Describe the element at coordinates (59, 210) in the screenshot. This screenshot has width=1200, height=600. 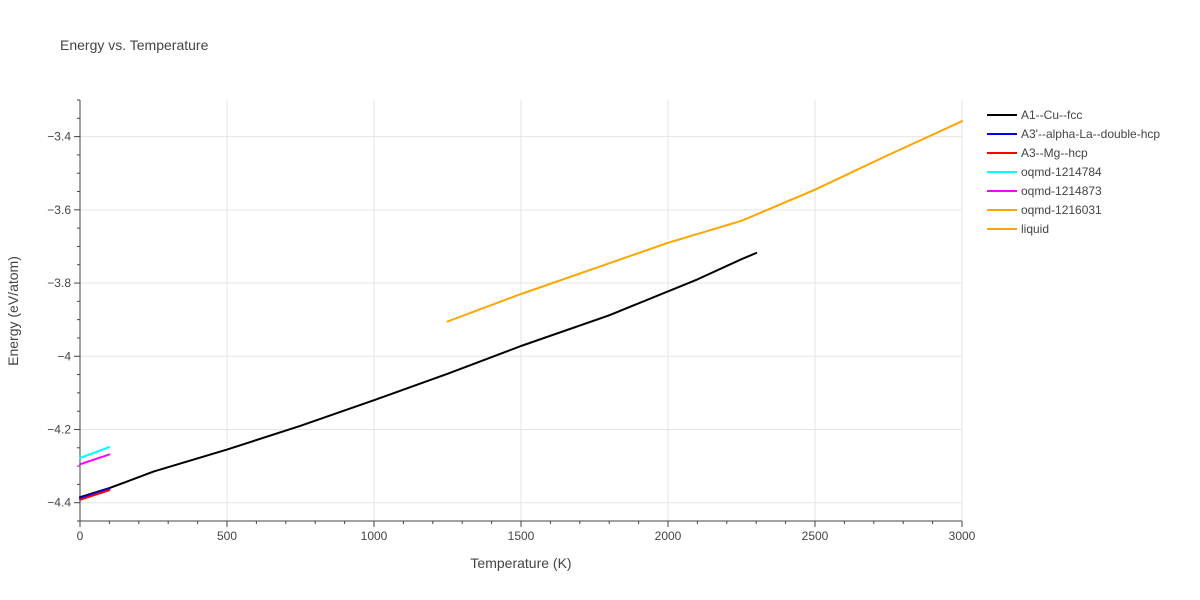
I see `y-tick-label: −3.6` at that location.